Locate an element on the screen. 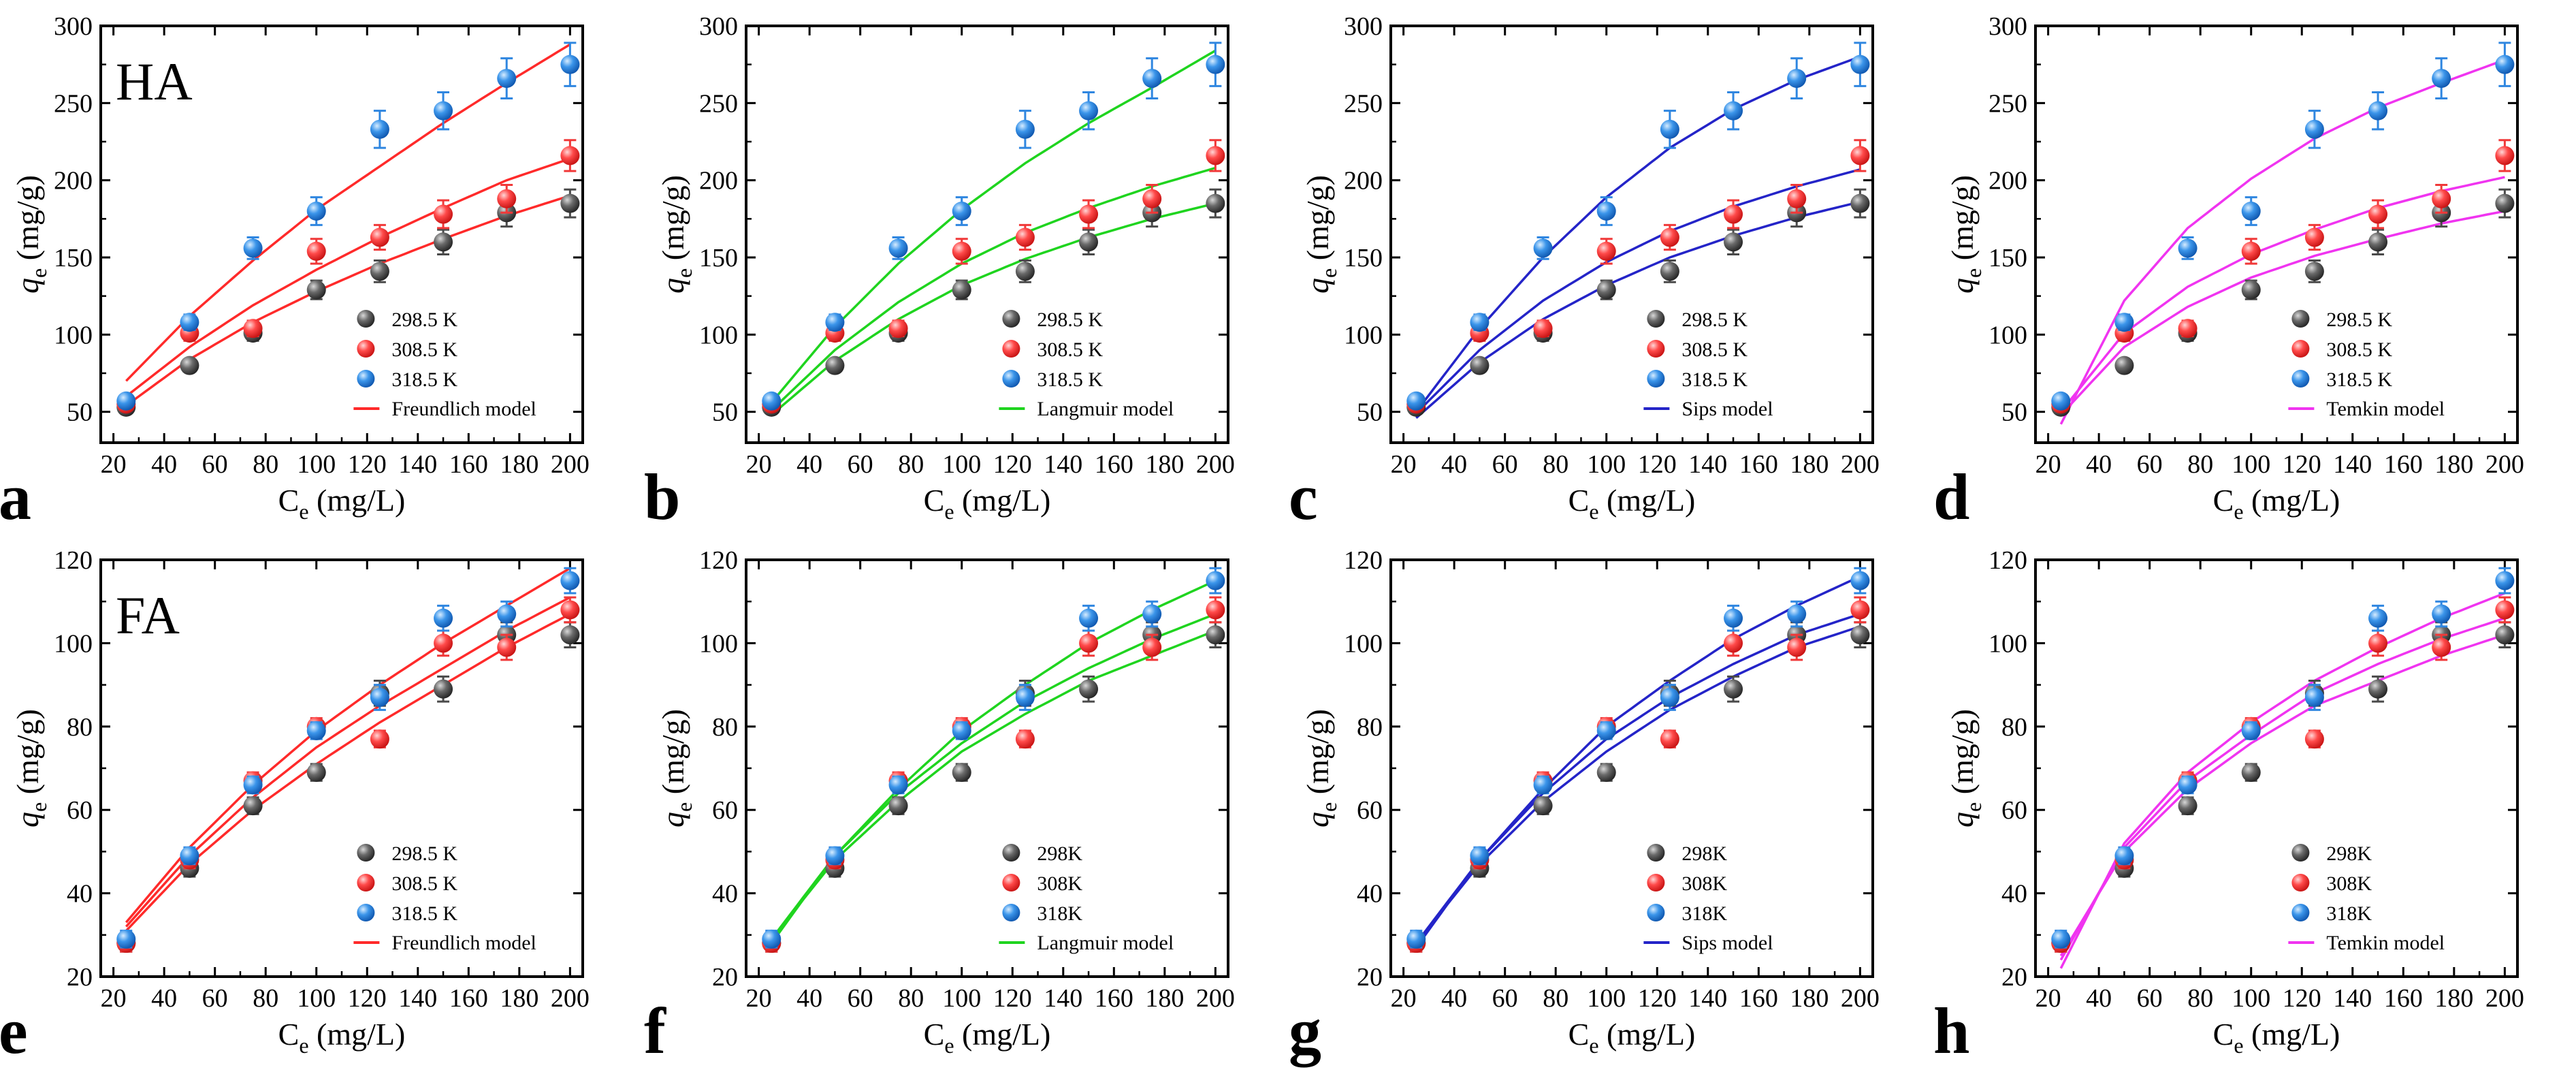 This screenshot has height=1089, width=2576. y-tick-label: 200 is located at coordinates (1364, 181).